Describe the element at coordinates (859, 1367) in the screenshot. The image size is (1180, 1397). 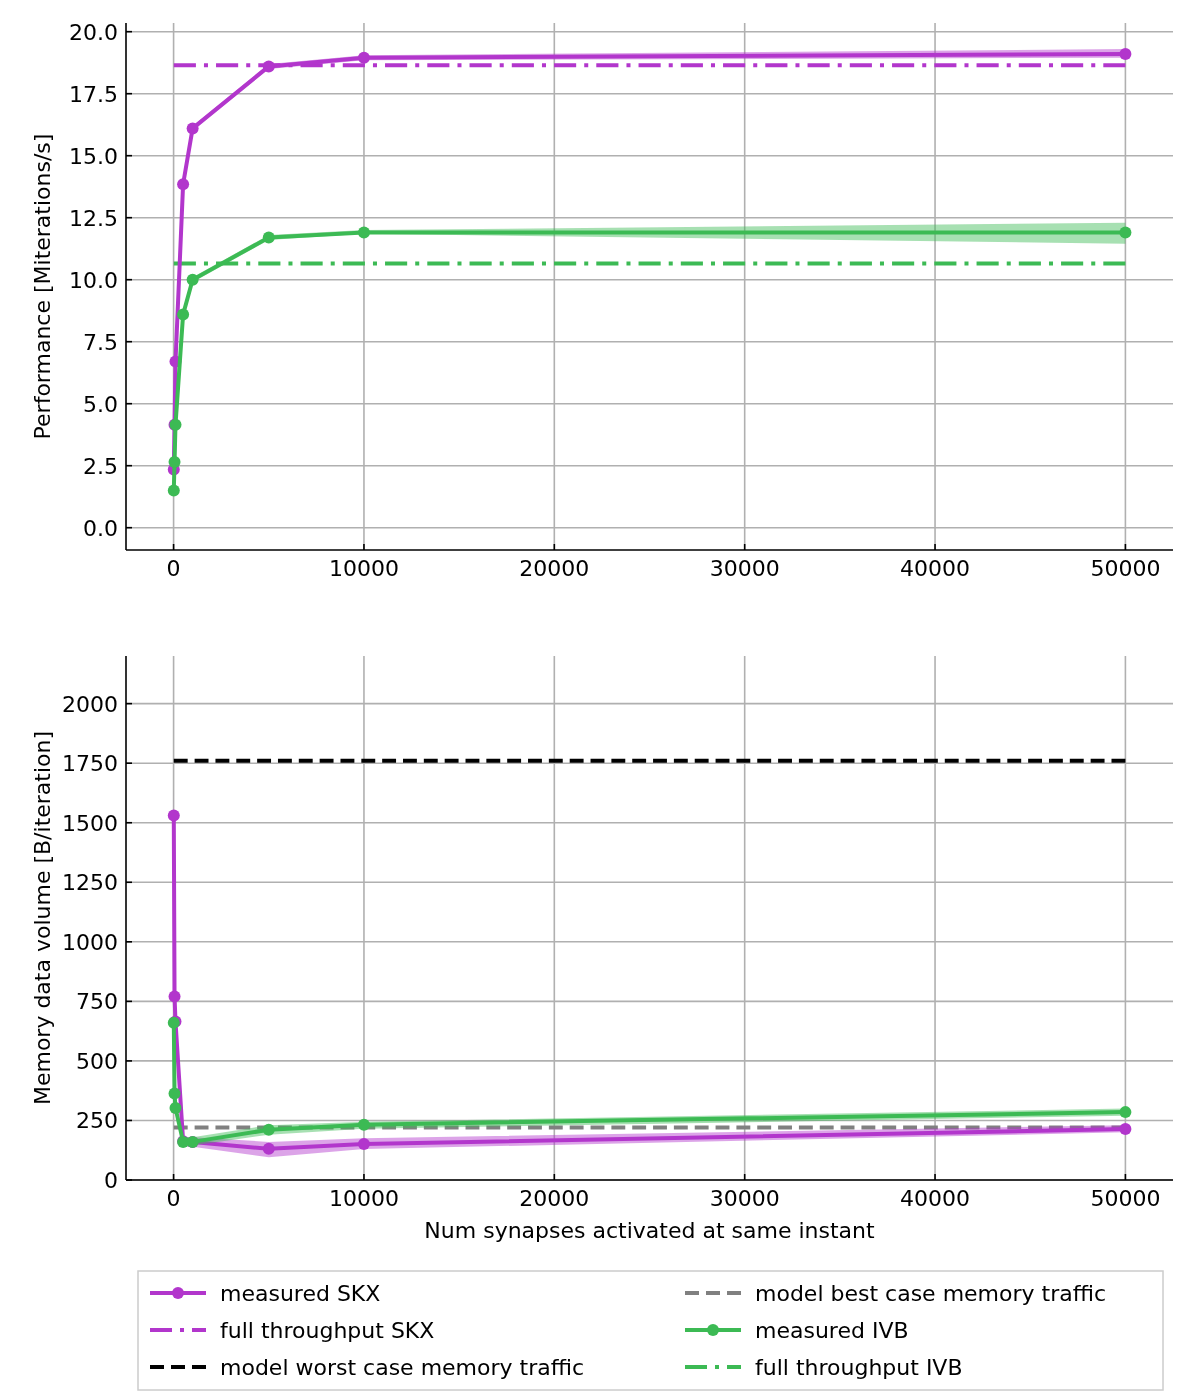
I see `legend-label: full throughput IVB` at that location.